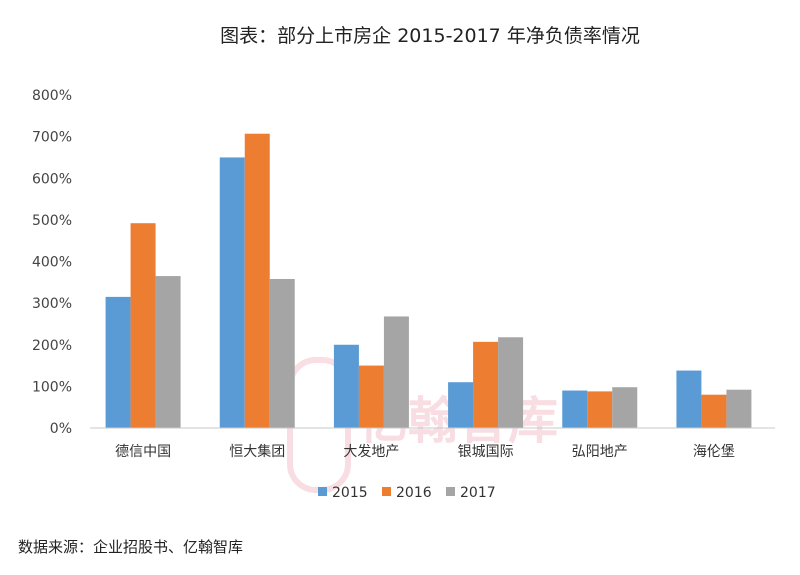 Image resolution: width=800 pixels, height=575 pixels. I want to click on y-tick-label: 400%, so click(52, 263).